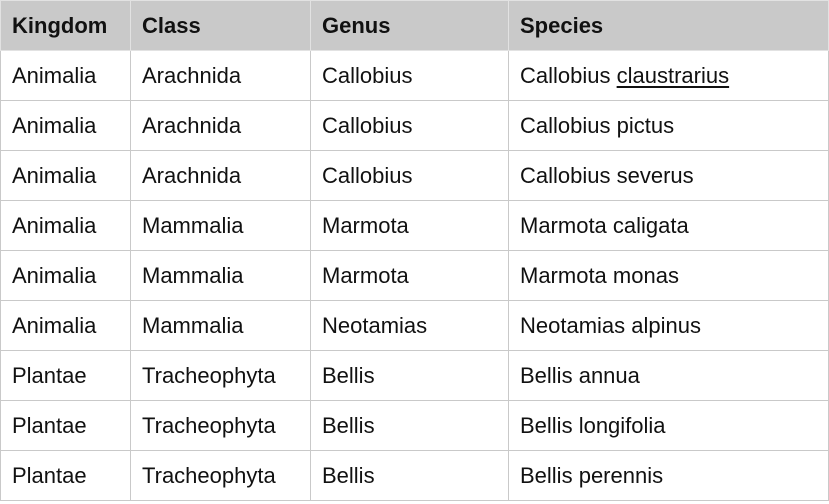 The height and width of the screenshot is (504, 829). I want to click on species-epithet: annua, so click(609, 375).